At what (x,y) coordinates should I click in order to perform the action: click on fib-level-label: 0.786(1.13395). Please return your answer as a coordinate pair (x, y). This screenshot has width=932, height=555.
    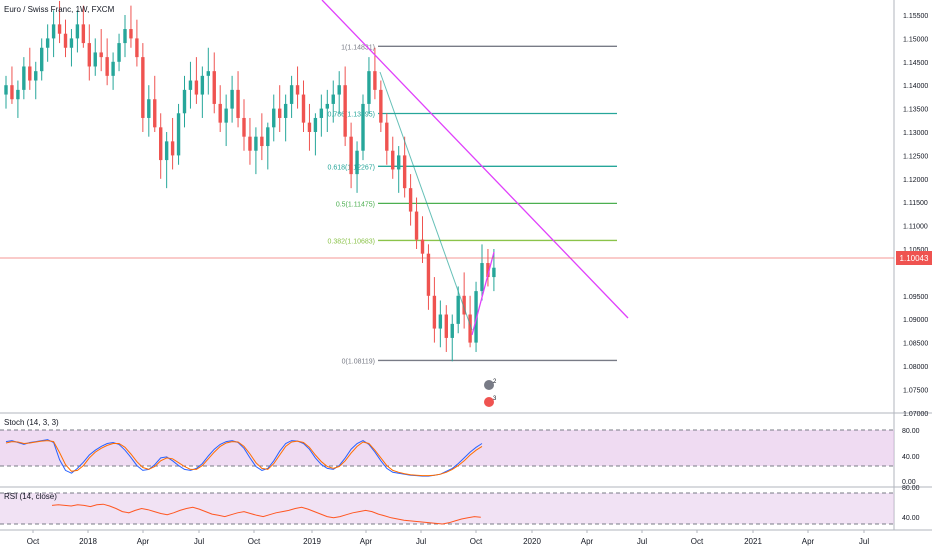
    Looking at the image, I should click on (351, 115).